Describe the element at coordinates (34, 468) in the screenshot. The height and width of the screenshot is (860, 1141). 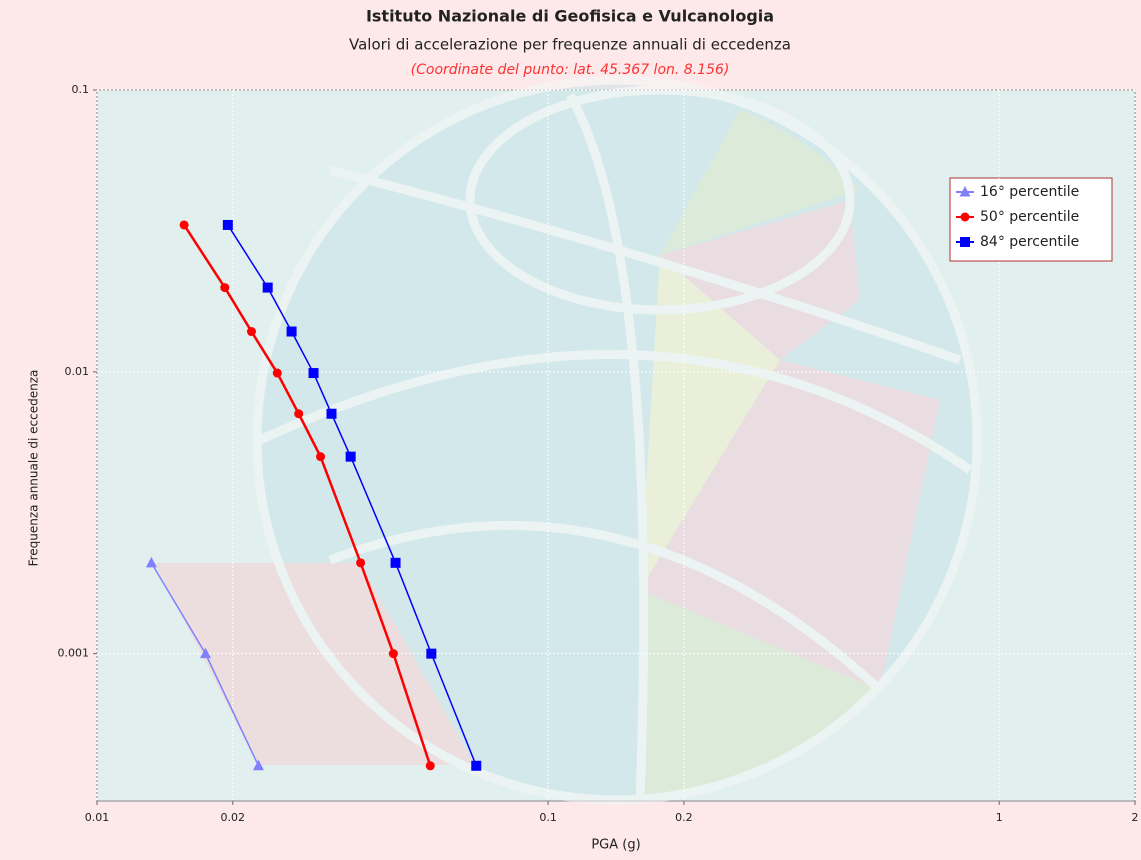
I see `y-axis-label: Frequenza annuale di eccedenza` at that location.